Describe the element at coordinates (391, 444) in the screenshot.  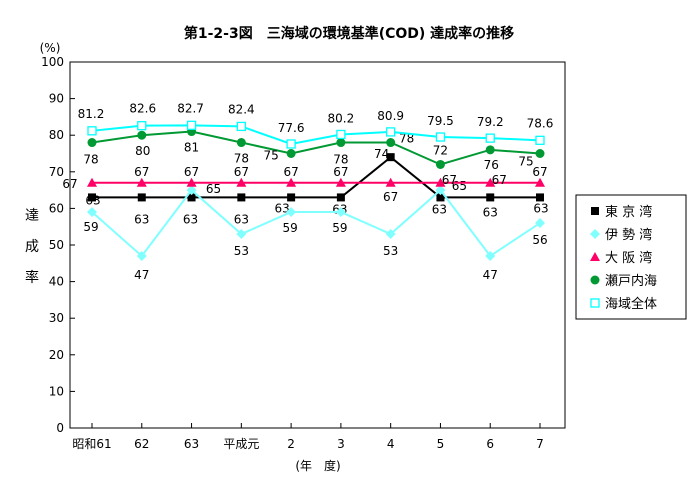
I see `x-tick-label: 4` at that location.